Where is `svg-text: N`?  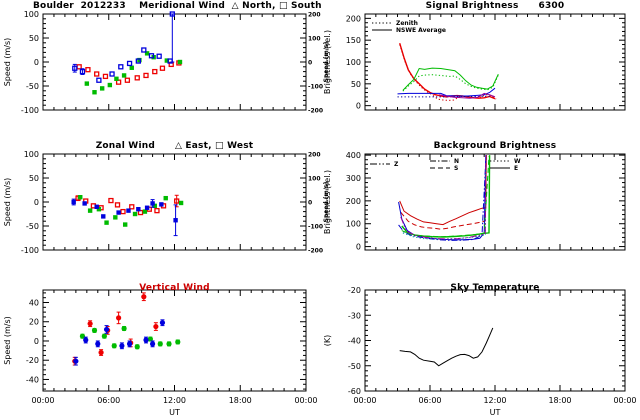 svg-text: N is located at coordinates (456, 161).